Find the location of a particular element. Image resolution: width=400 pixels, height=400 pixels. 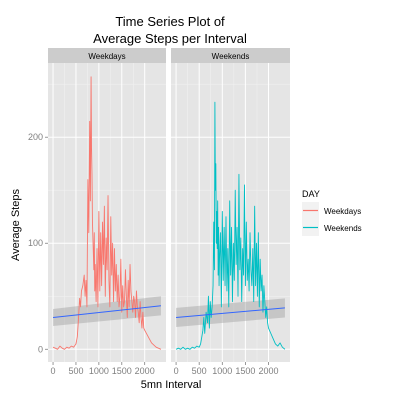

smooth-line-weekdays is located at coordinates (107, 311).